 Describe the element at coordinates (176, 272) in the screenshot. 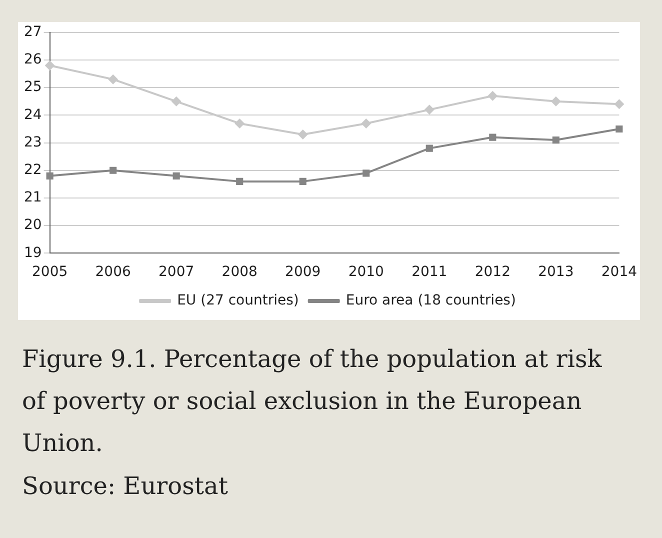

I see `x-tick-label: 2007` at that location.